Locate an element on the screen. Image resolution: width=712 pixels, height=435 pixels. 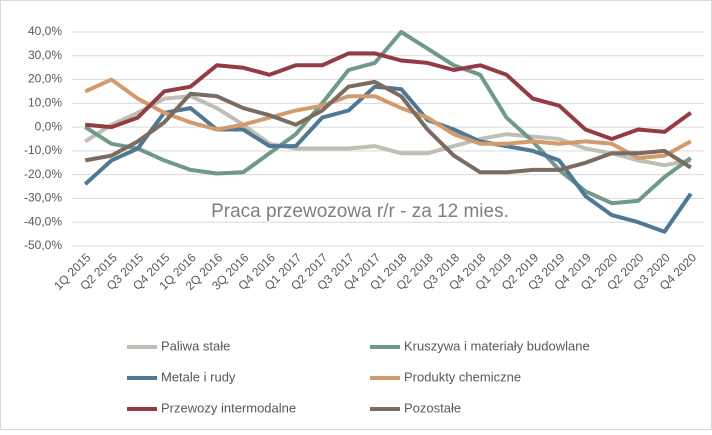
legend-label: Produkty chemiczne is located at coordinates (462, 376).